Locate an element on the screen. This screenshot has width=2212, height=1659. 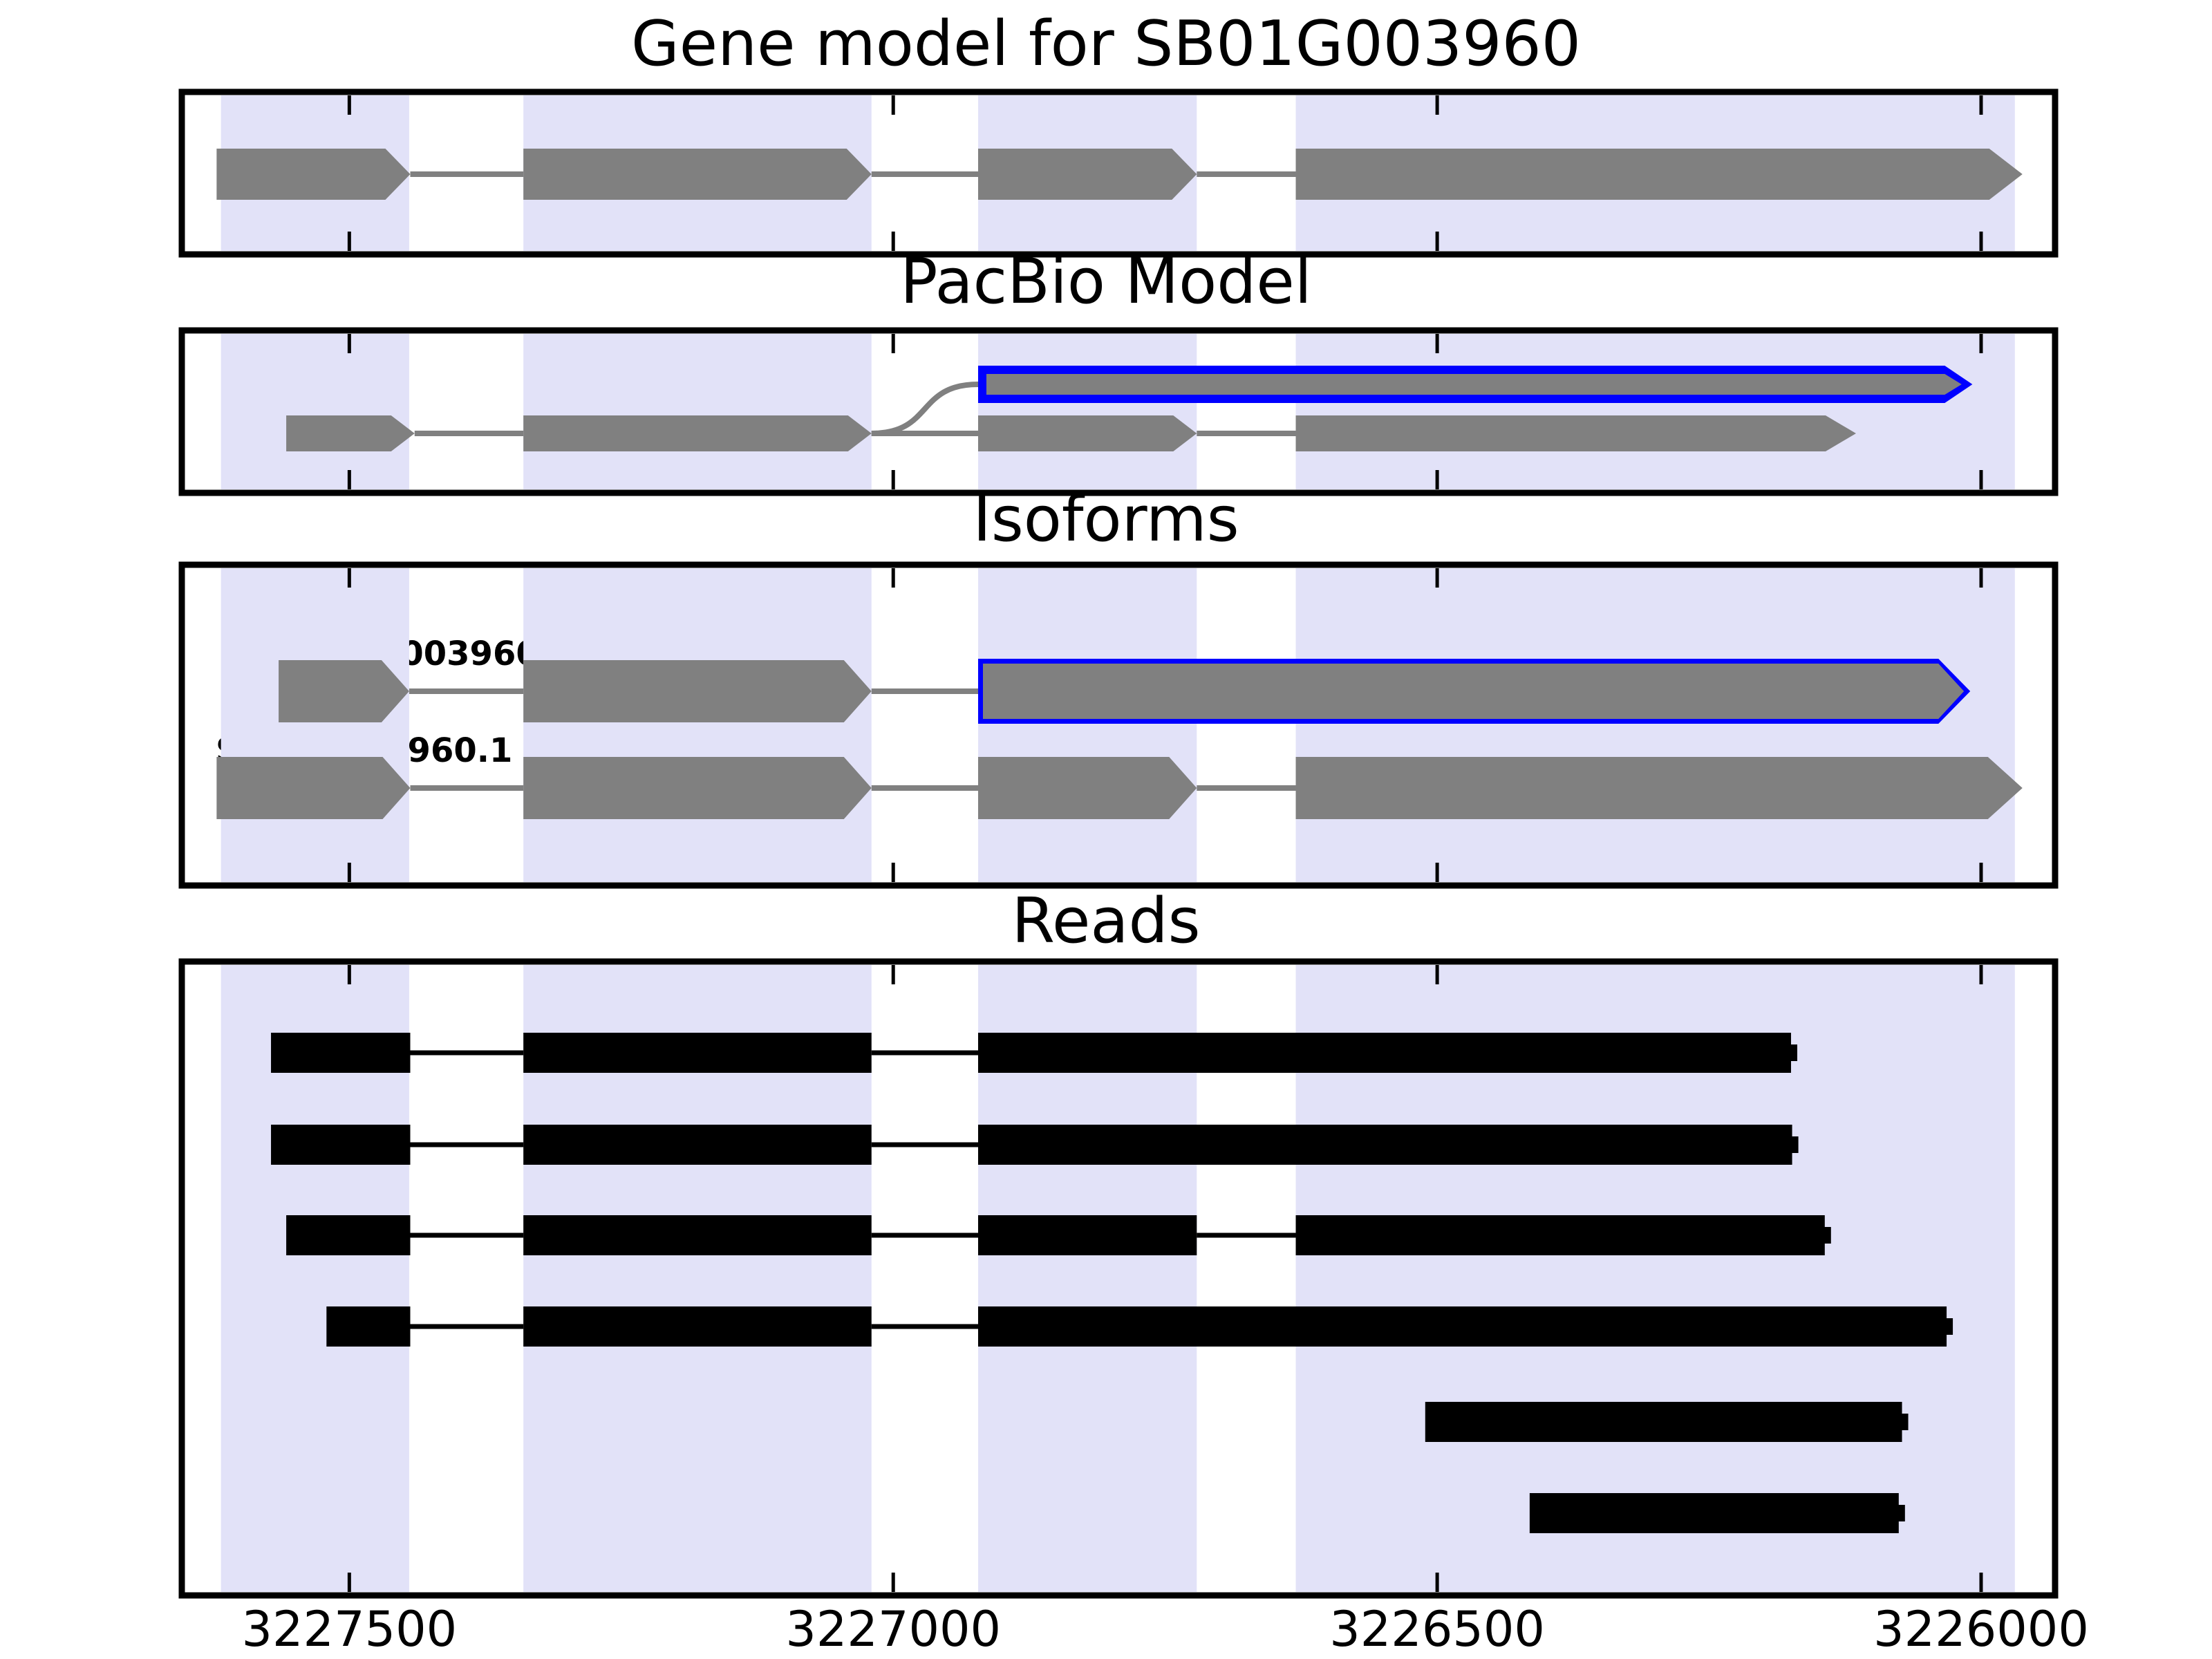
reads-title: Reads is located at coordinates (1106, 921).